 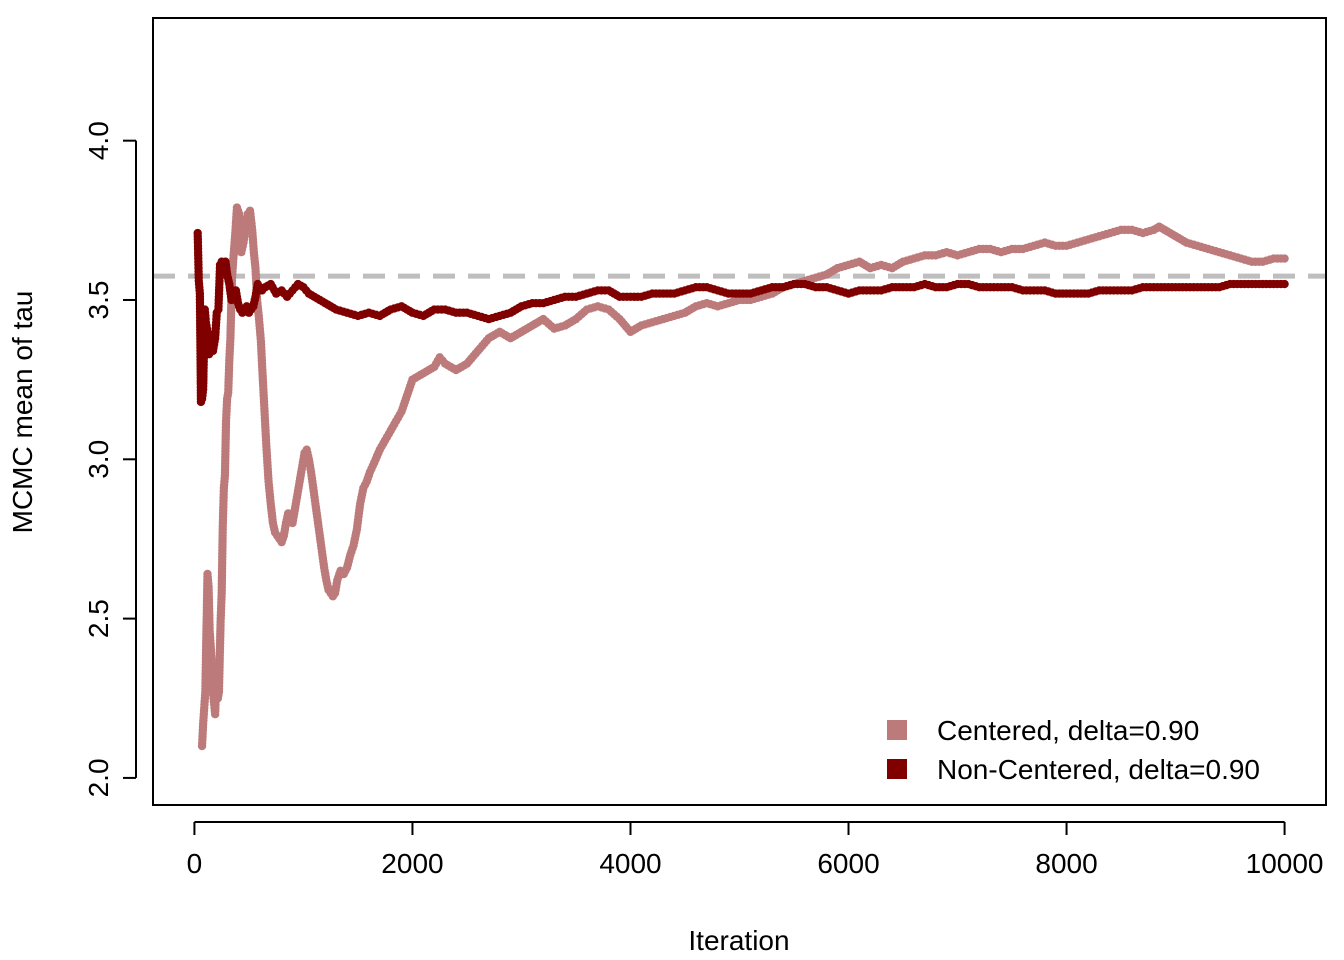 I want to click on x-tick-label: 10000, so click(x=1285, y=863).